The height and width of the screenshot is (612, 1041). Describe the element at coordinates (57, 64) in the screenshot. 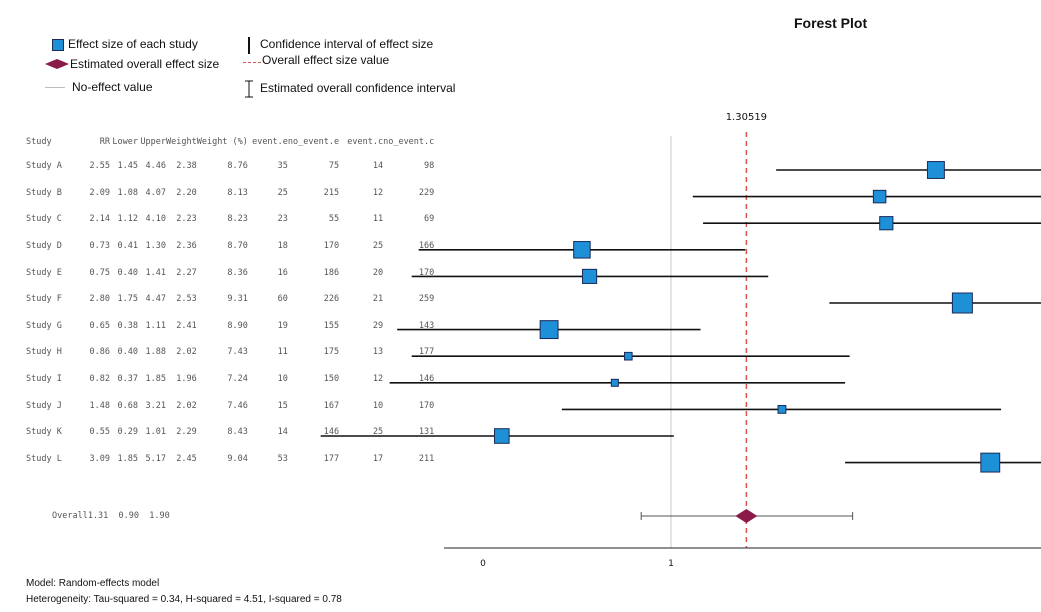

I see `legend-diamond-icon` at that location.